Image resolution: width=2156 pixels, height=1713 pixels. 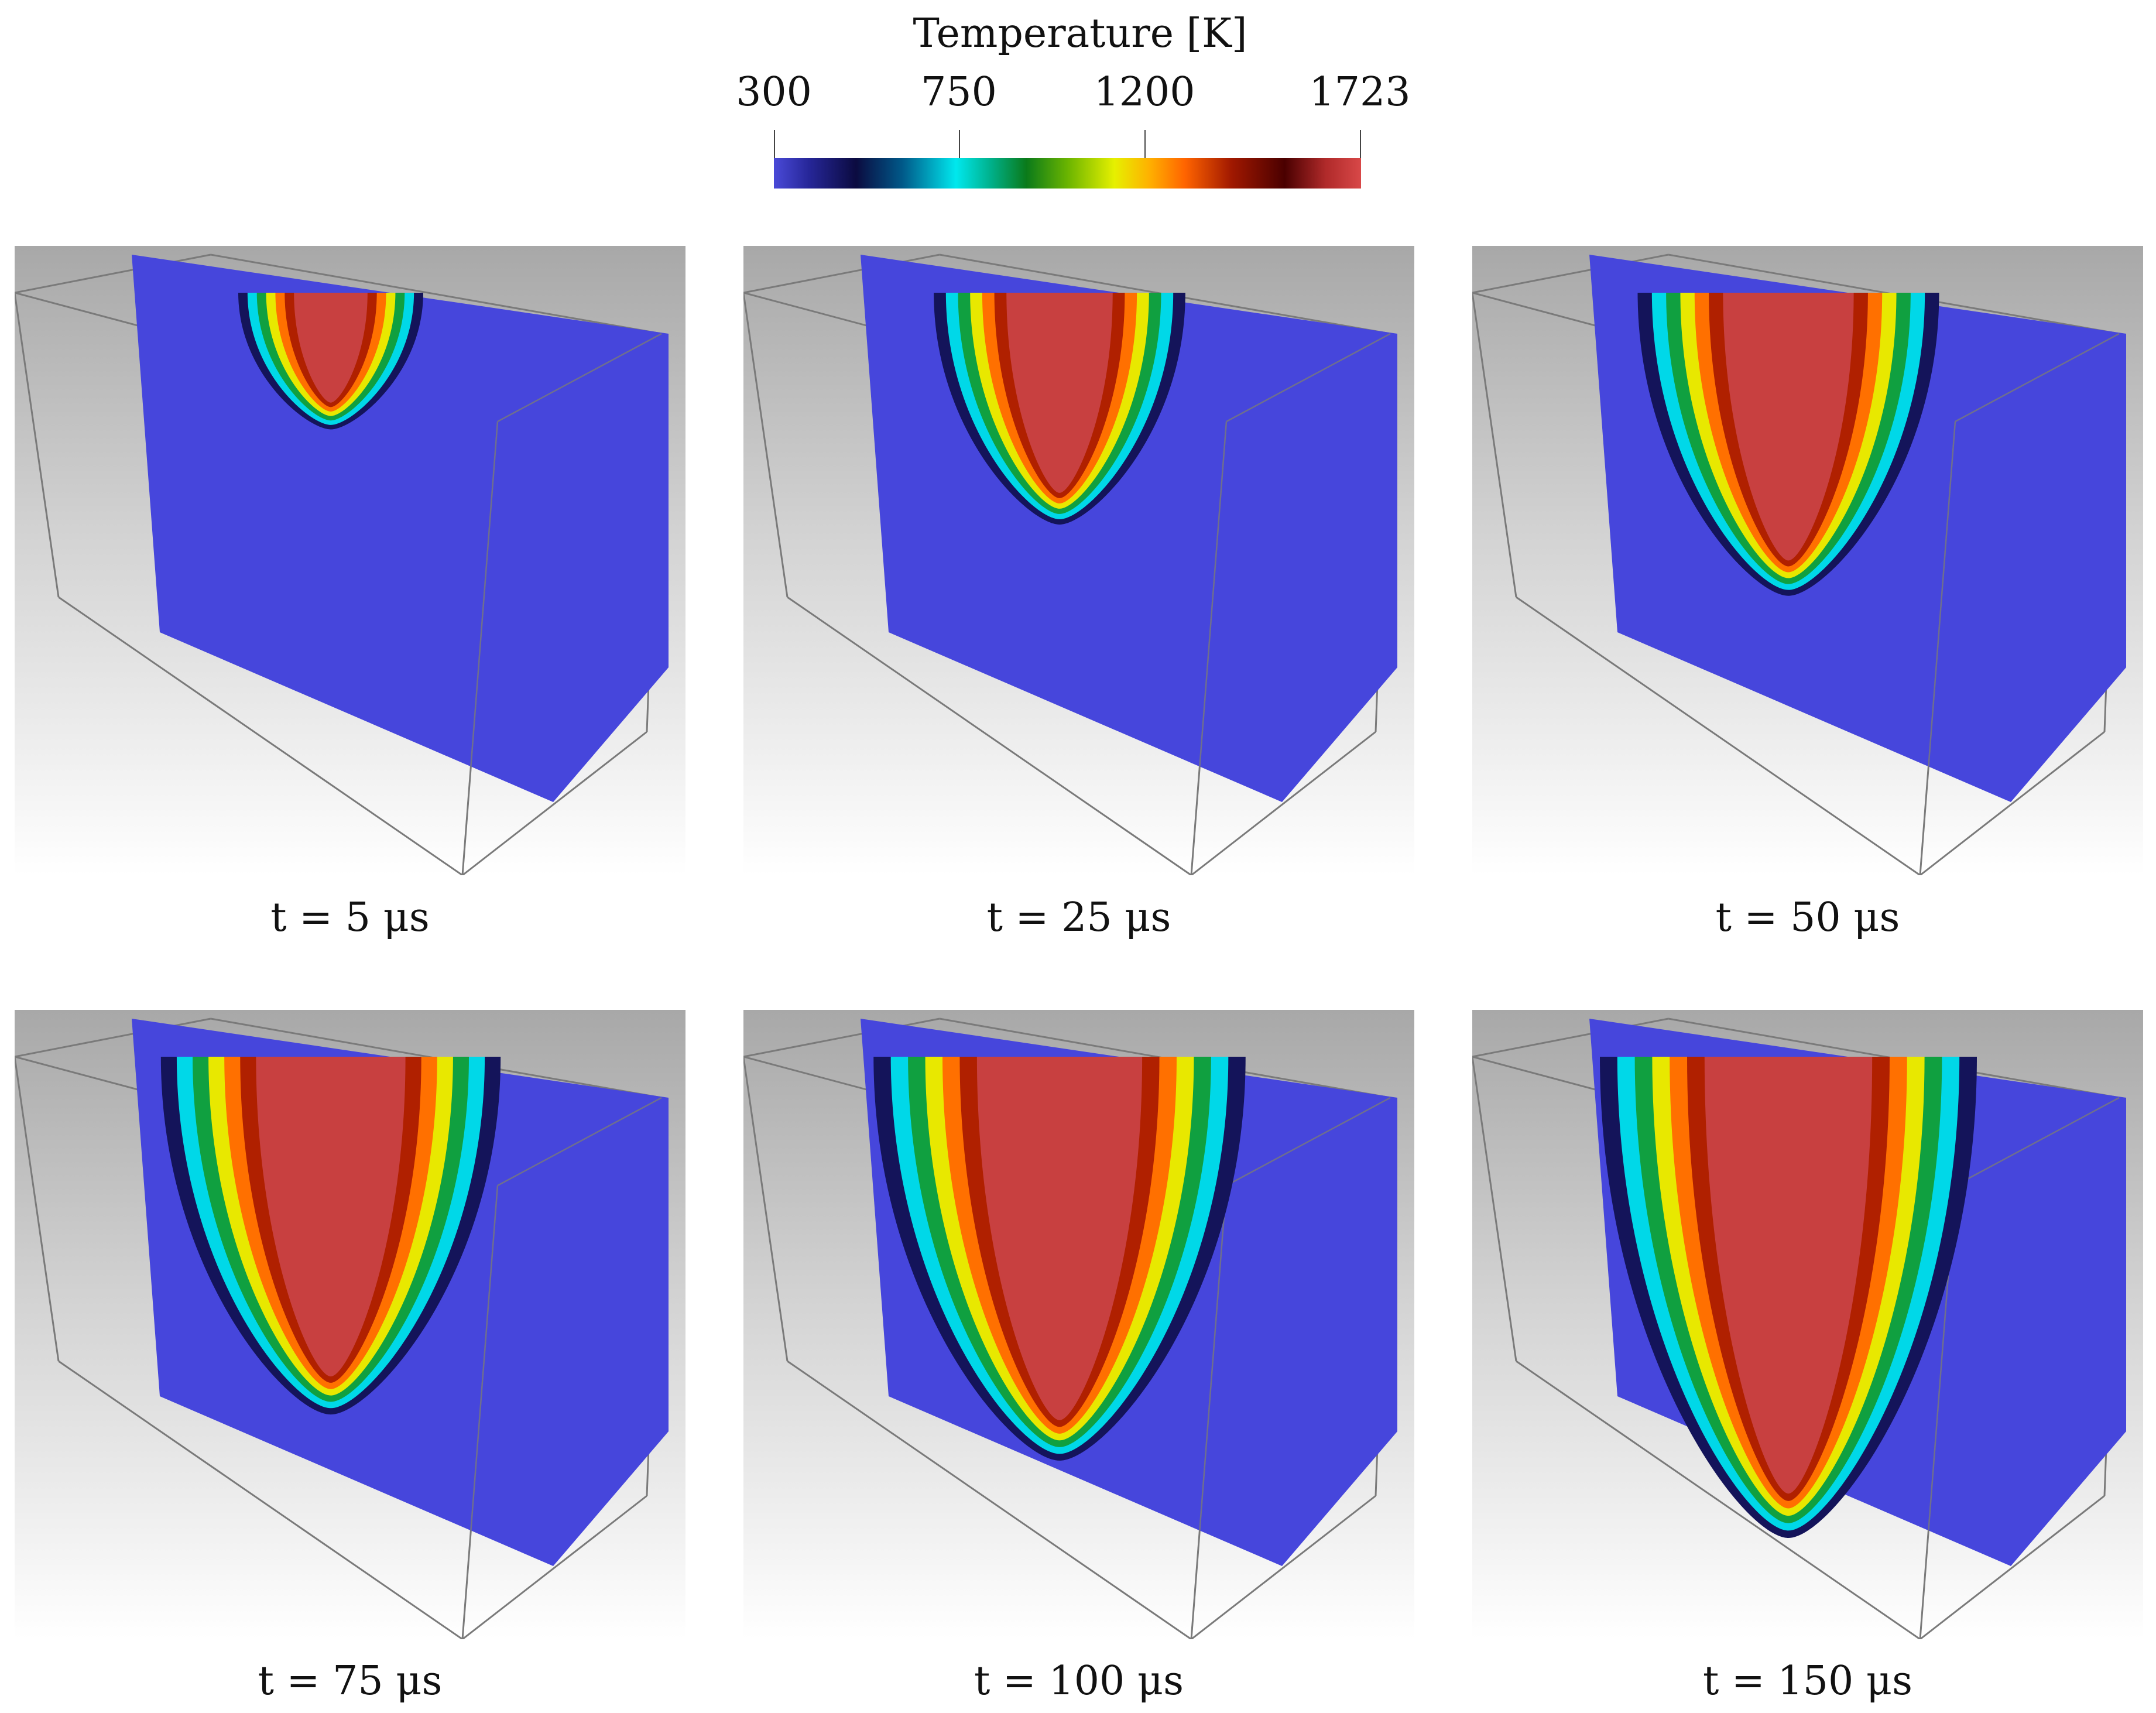 I want to click on panel-caption: t = 75 μs, so click(x=351, y=1681).